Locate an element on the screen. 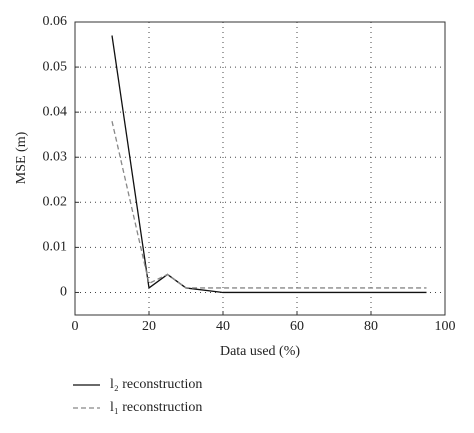 Image resolution: width=474 pixels, height=433 pixels. y-tick-label: 0.06 is located at coordinates (55, 21).